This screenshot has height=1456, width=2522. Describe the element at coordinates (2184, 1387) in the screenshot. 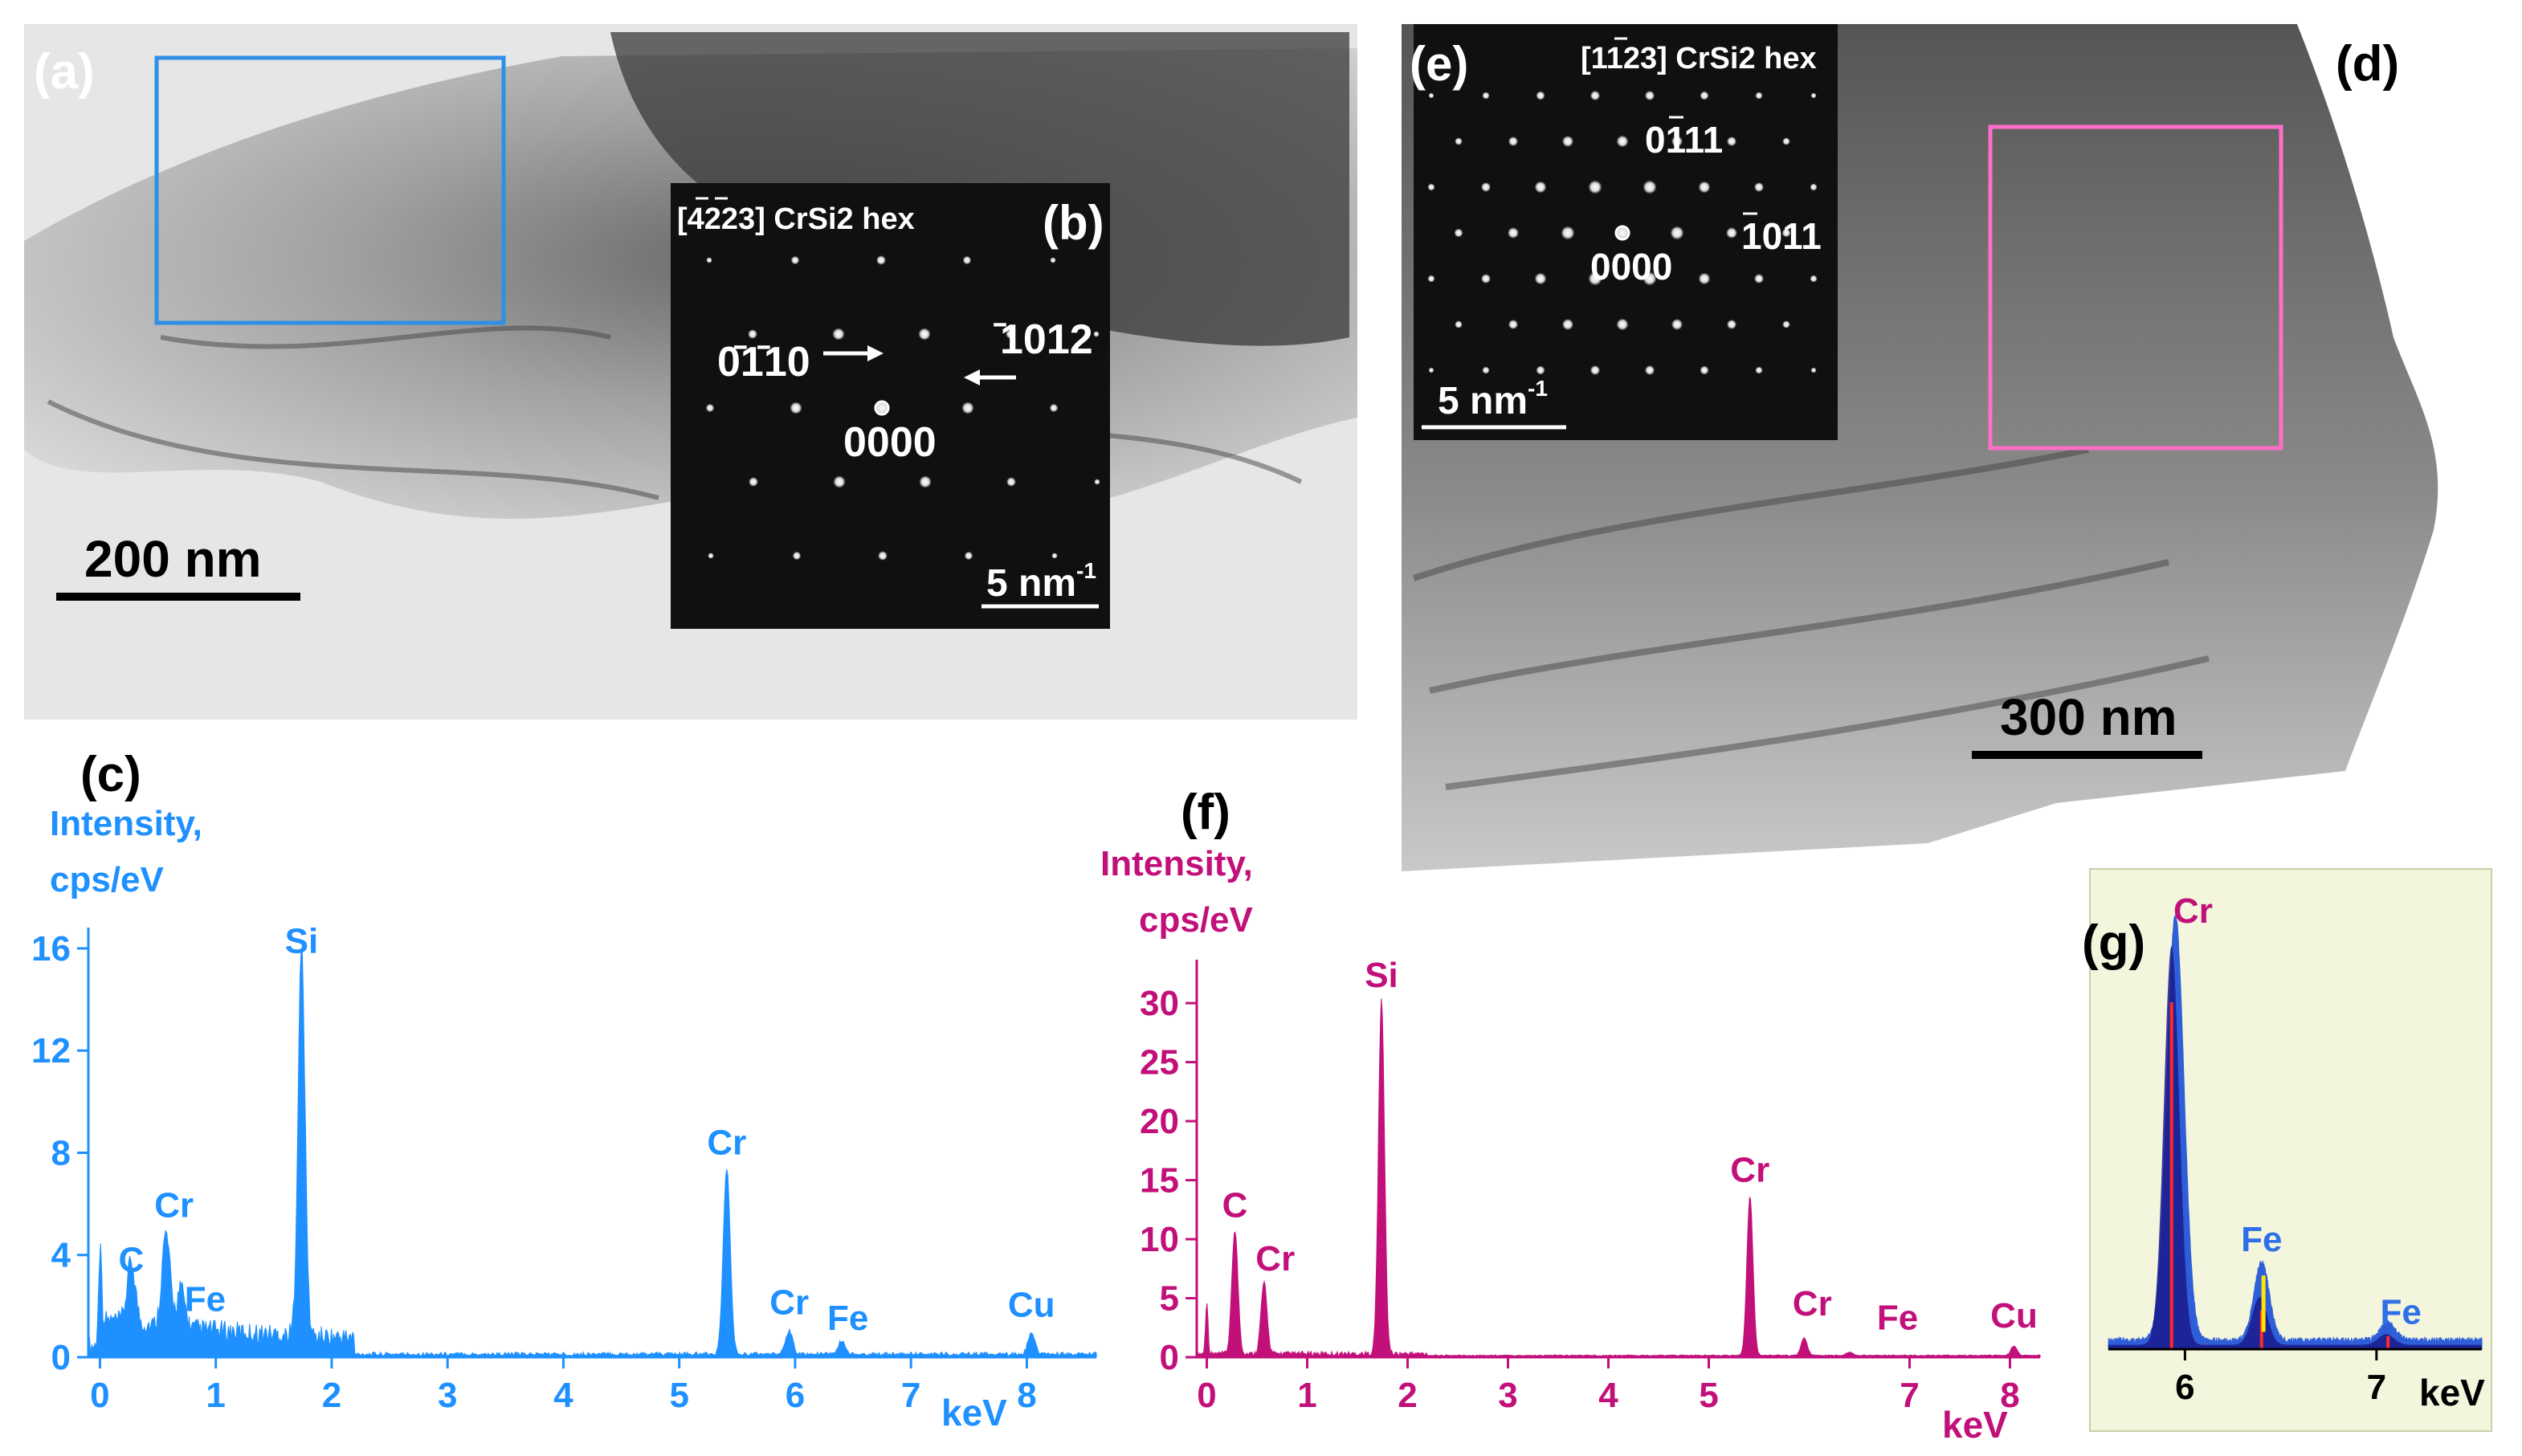

I see `x-tick-label: 6` at that location.